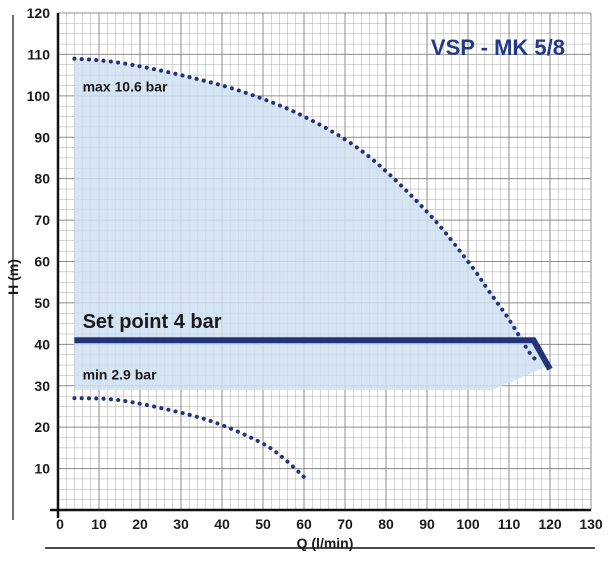 Image resolution: width=611 pixels, height=563 pixels. I want to click on y-tick-label: 10, so click(42, 469).